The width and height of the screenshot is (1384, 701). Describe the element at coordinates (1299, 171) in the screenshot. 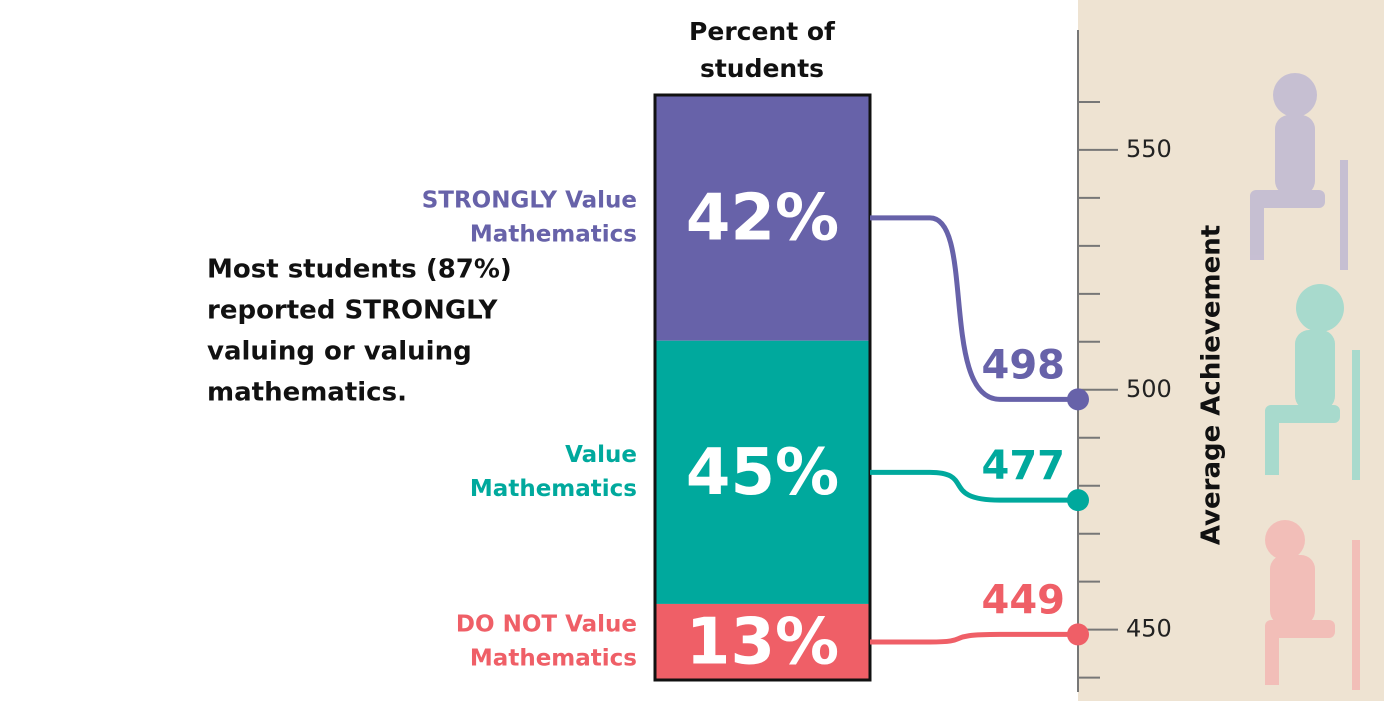

I see `figure-top` at that location.